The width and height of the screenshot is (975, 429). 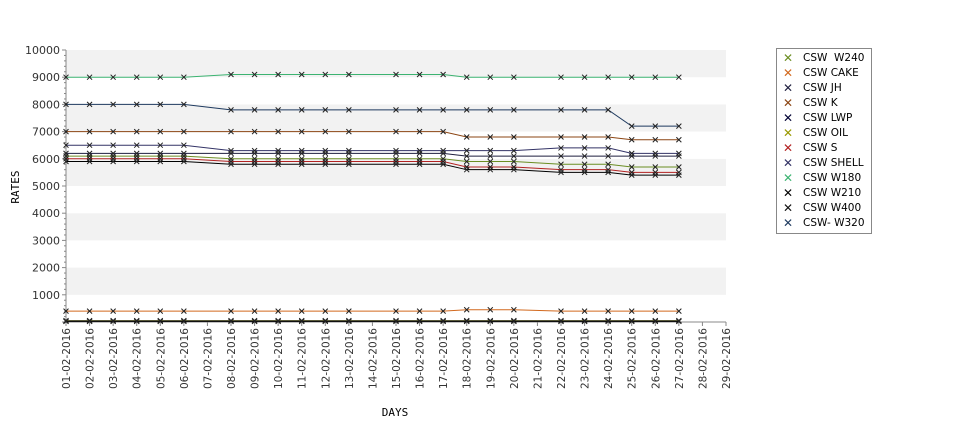 What do you see at coordinates (832, 193) in the screenshot?
I see `legend-label: CSW W210` at bounding box center [832, 193].